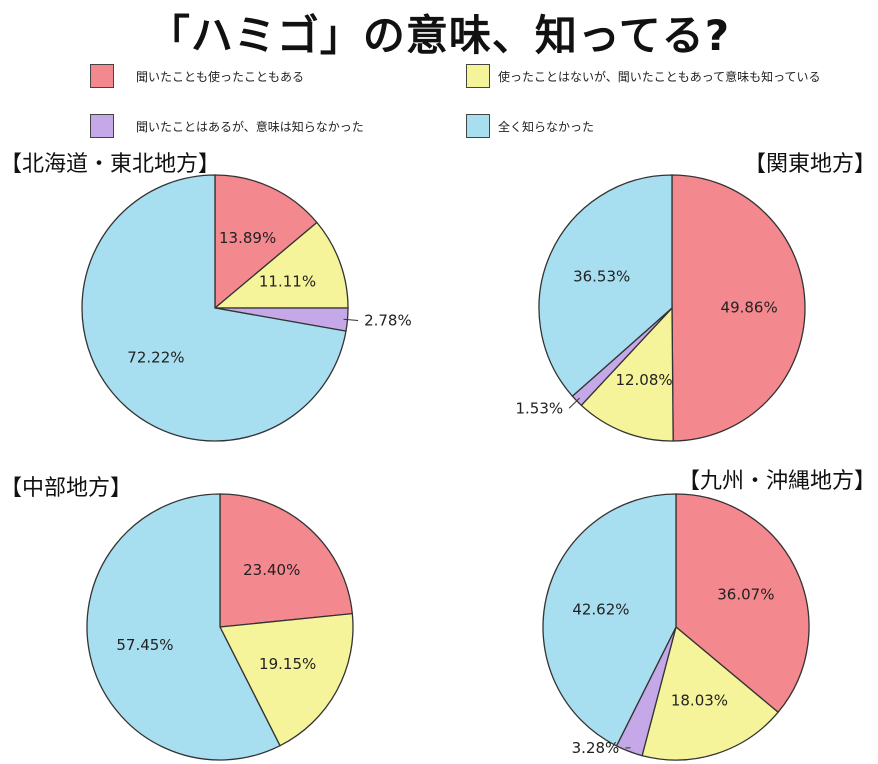 This screenshot has width=878, height=764. What do you see at coordinates (776, 481) in the screenshot?
I see `region-title-kyushu-okinawa: 【九州・沖縄地方】` at bounding box center [776, 481].